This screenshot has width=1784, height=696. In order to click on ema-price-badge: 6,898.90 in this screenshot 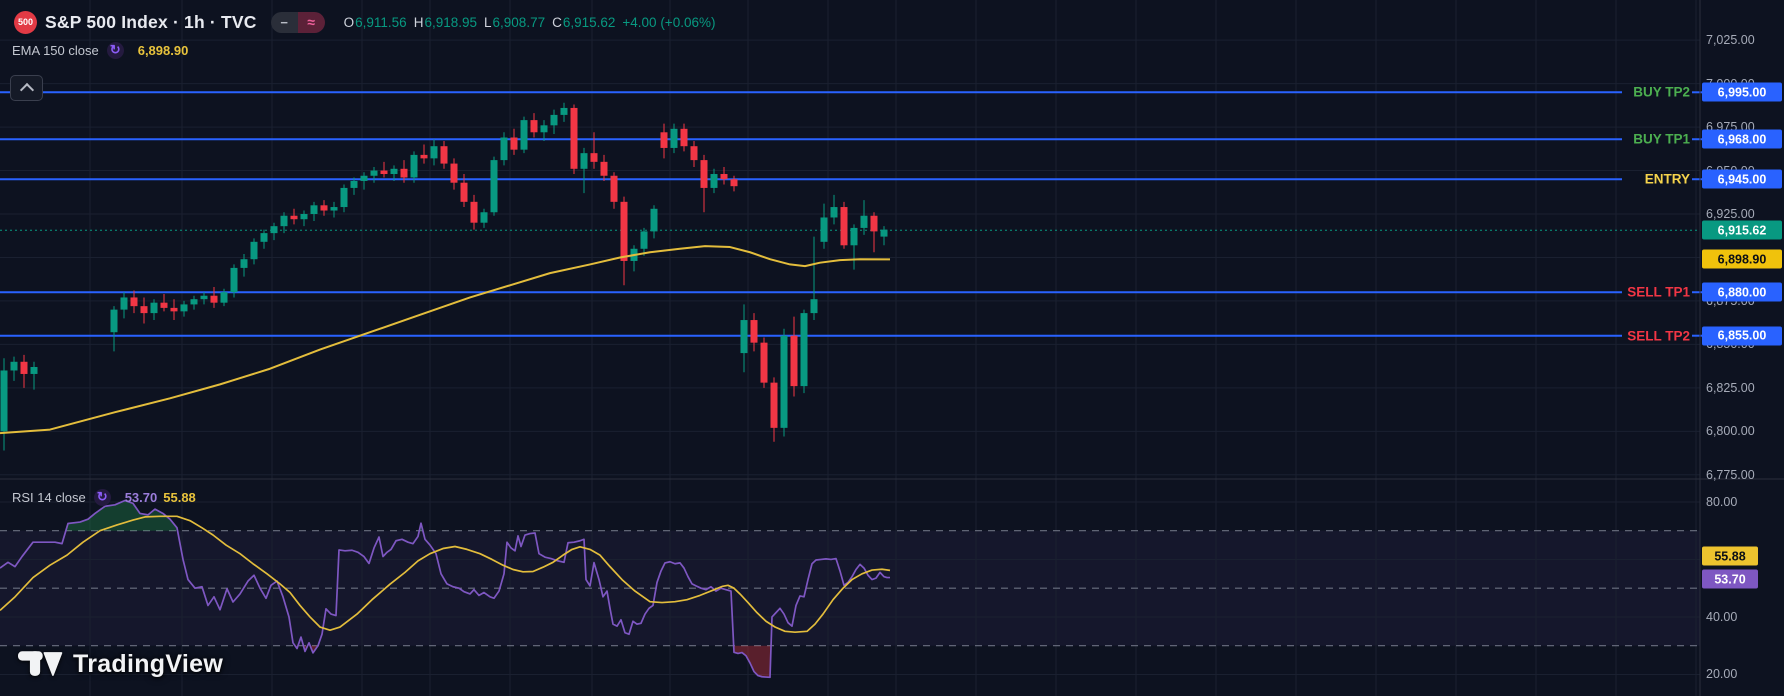, I will do `click(1742, 259)`.